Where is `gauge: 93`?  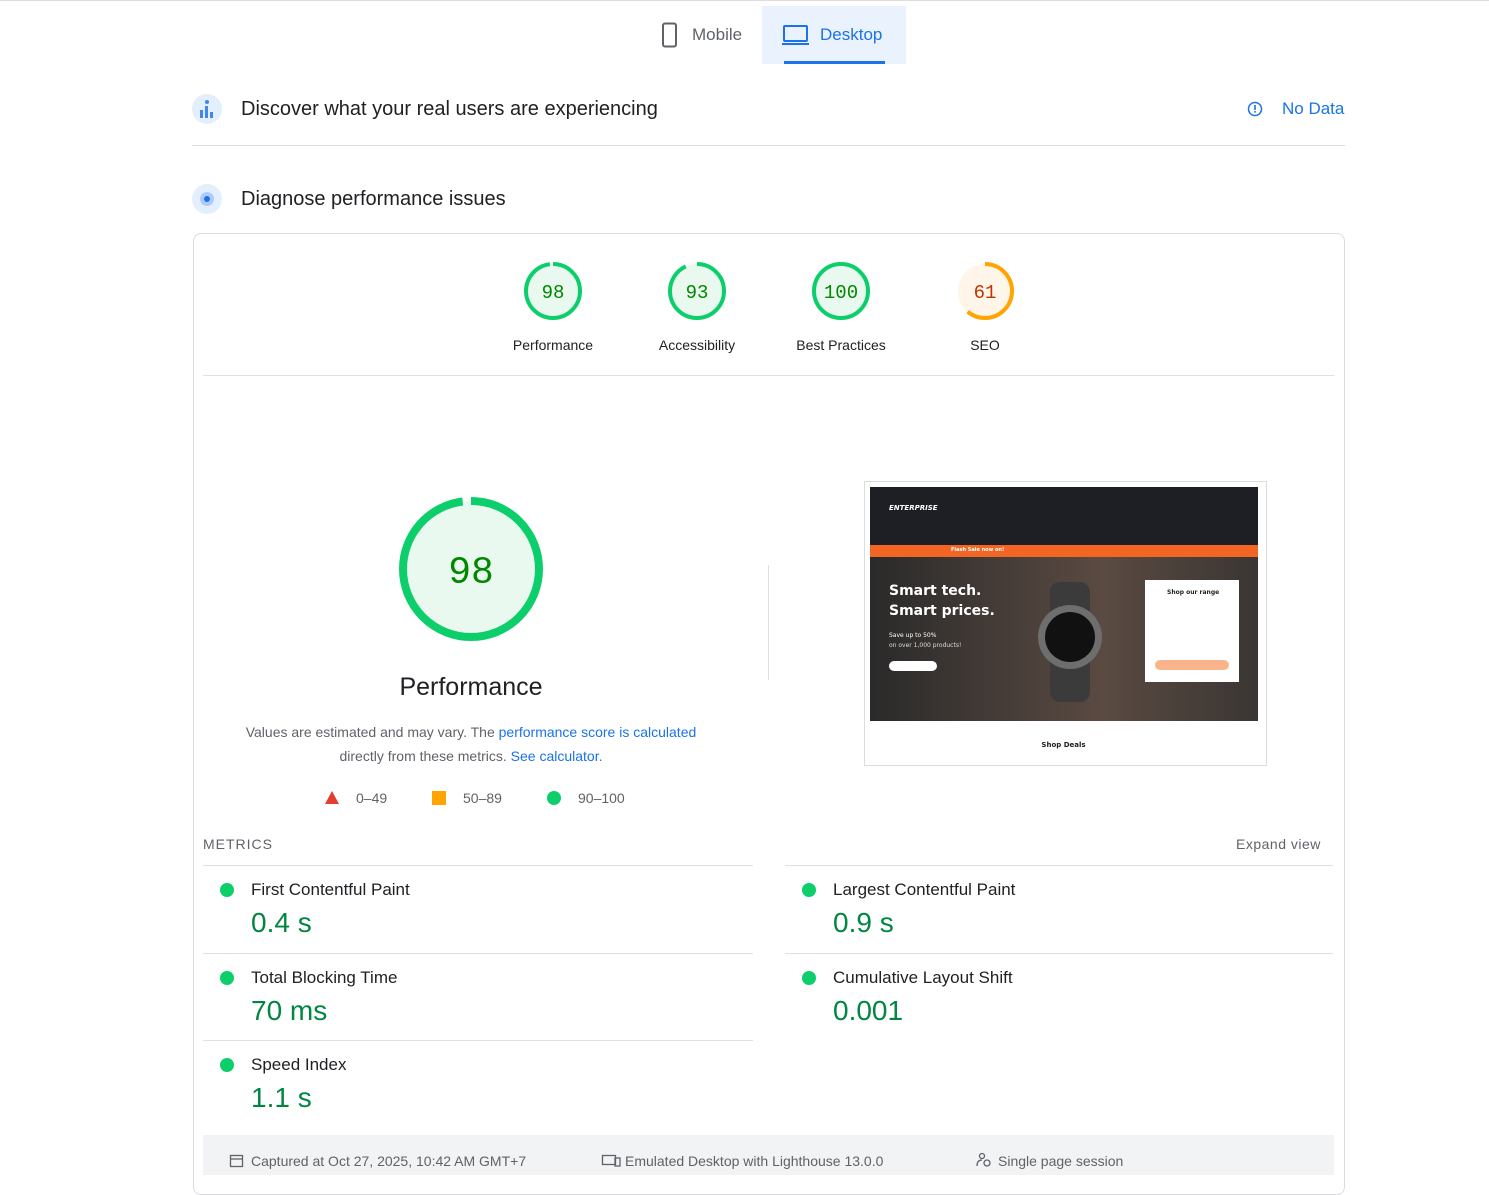
gauge: 93 is located at coordinates (697, 291).